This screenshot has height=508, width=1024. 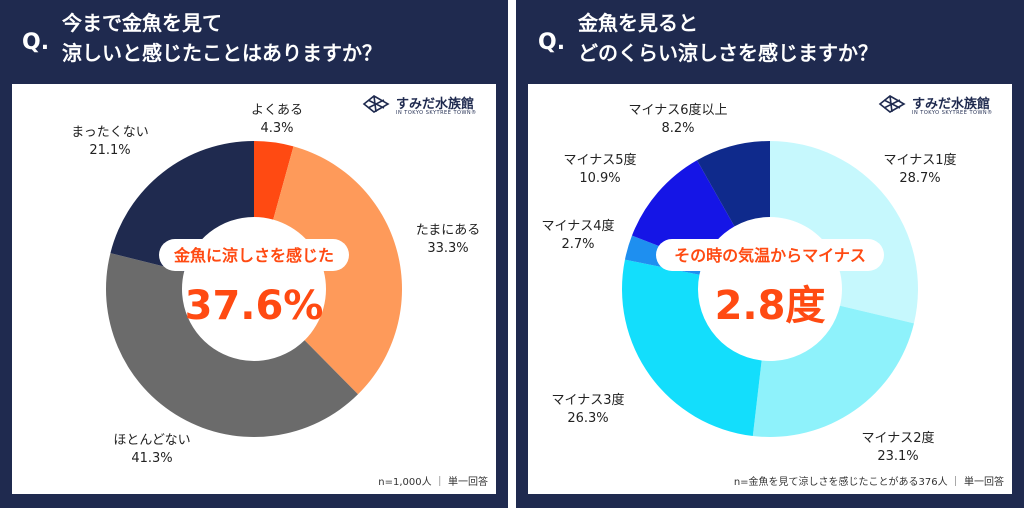 What do you see at coordinates (577, 226) in the screenshot?
I see `slice-label: マイナス4度` at bounding box center [577, 226].